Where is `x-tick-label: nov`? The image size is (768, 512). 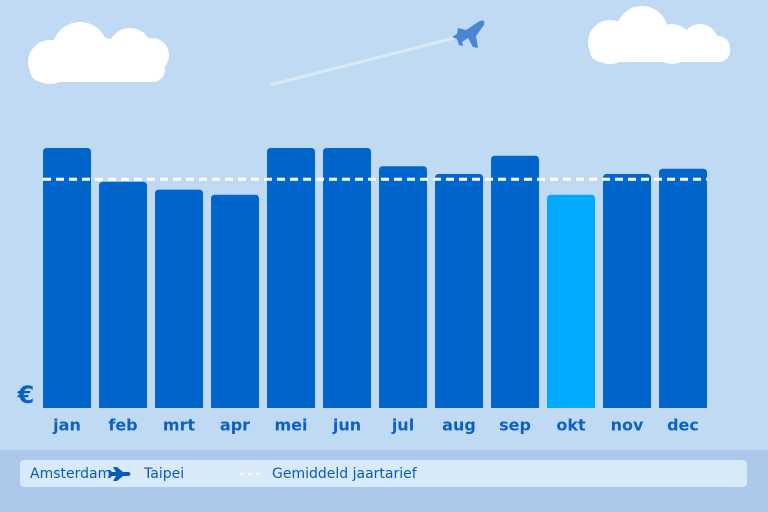
x-tick-label: nov is located at coordinates (627, 425).